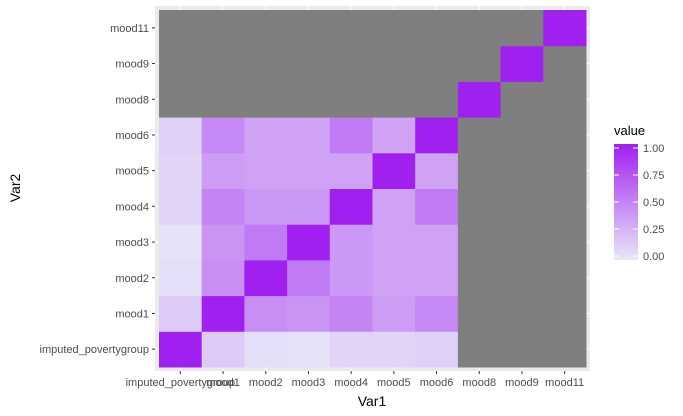  Describe the element at coordinates (223, 313) in the screenshot. I see `heatmap-cell-mood1-mood1` at that location.